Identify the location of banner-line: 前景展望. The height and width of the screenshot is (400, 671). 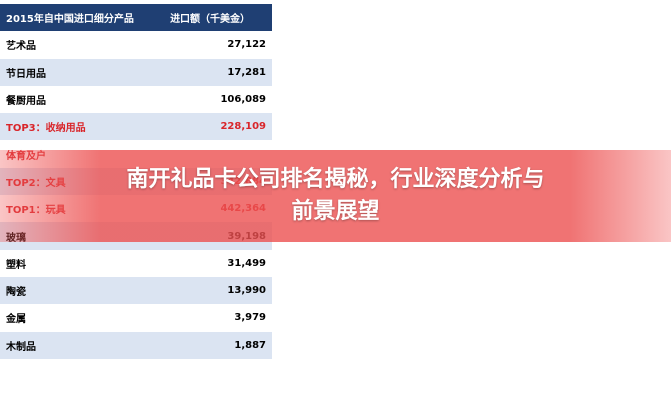
(335, 211).